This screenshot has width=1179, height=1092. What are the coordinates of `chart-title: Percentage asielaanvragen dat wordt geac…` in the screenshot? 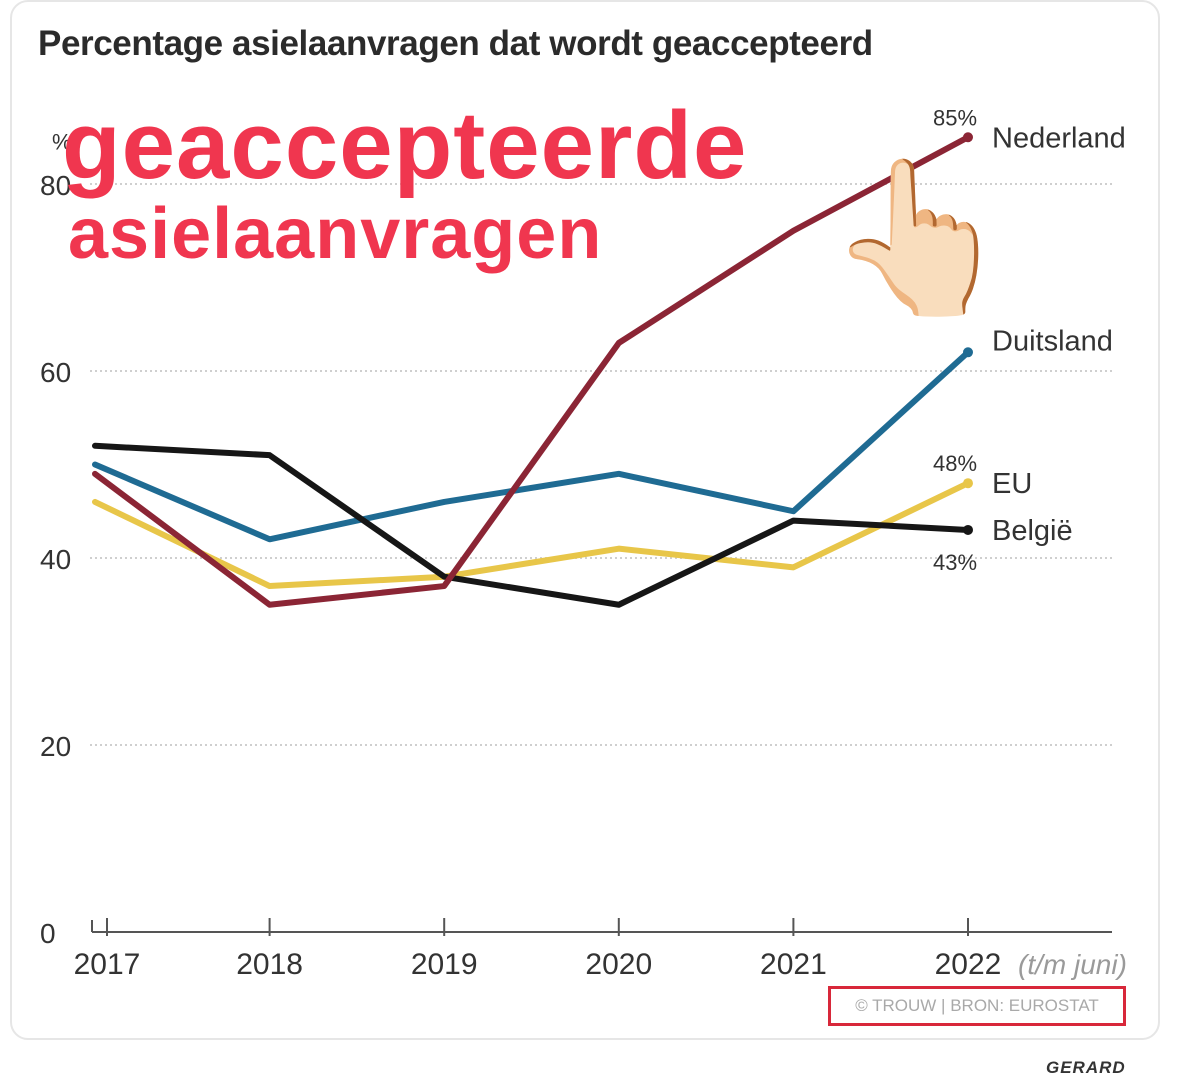 It's located at (455, 43).